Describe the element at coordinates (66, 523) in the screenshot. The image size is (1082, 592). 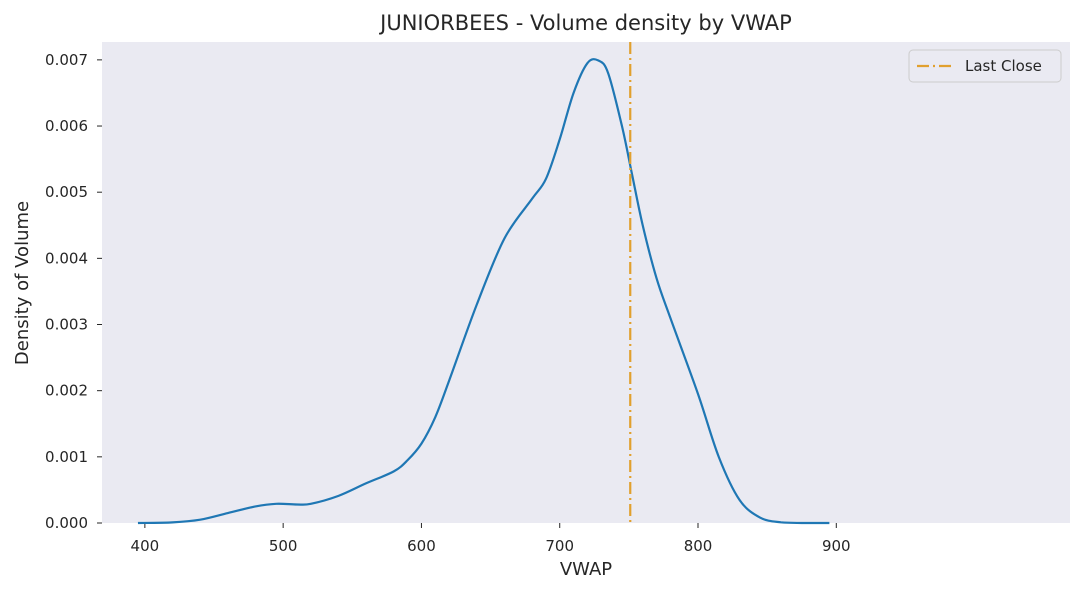
I see `y-tick-label: 0.000` at that location.